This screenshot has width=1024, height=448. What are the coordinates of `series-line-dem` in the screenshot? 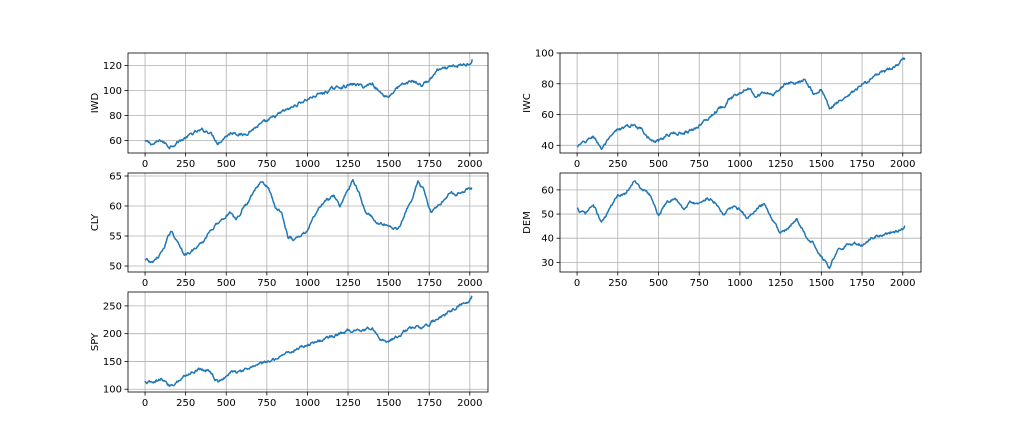 It's located at (741, 225).